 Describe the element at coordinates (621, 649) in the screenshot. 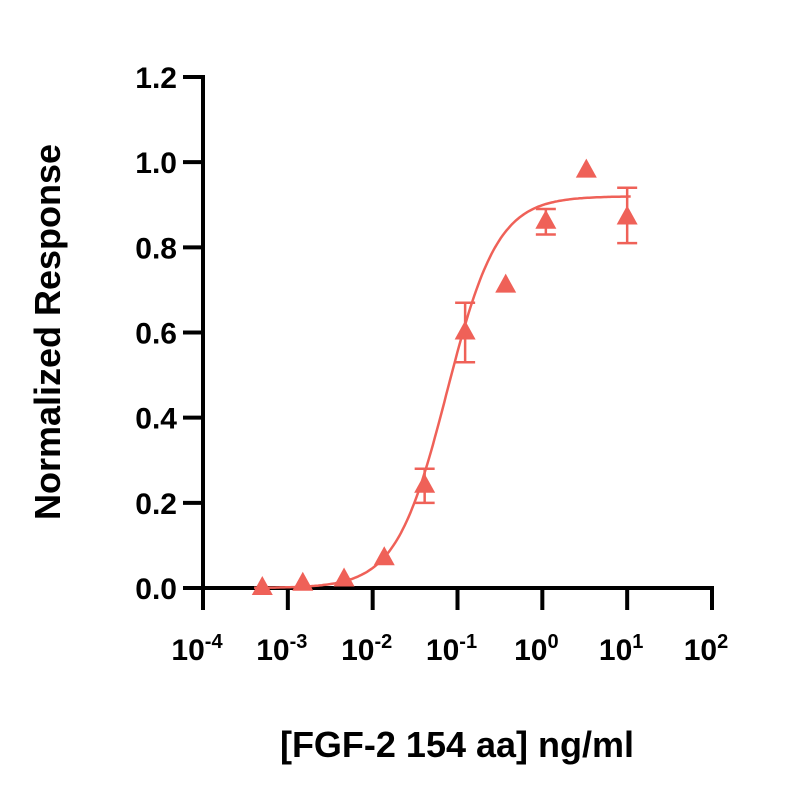

I see `x-tick-label: 10¹` at that location.